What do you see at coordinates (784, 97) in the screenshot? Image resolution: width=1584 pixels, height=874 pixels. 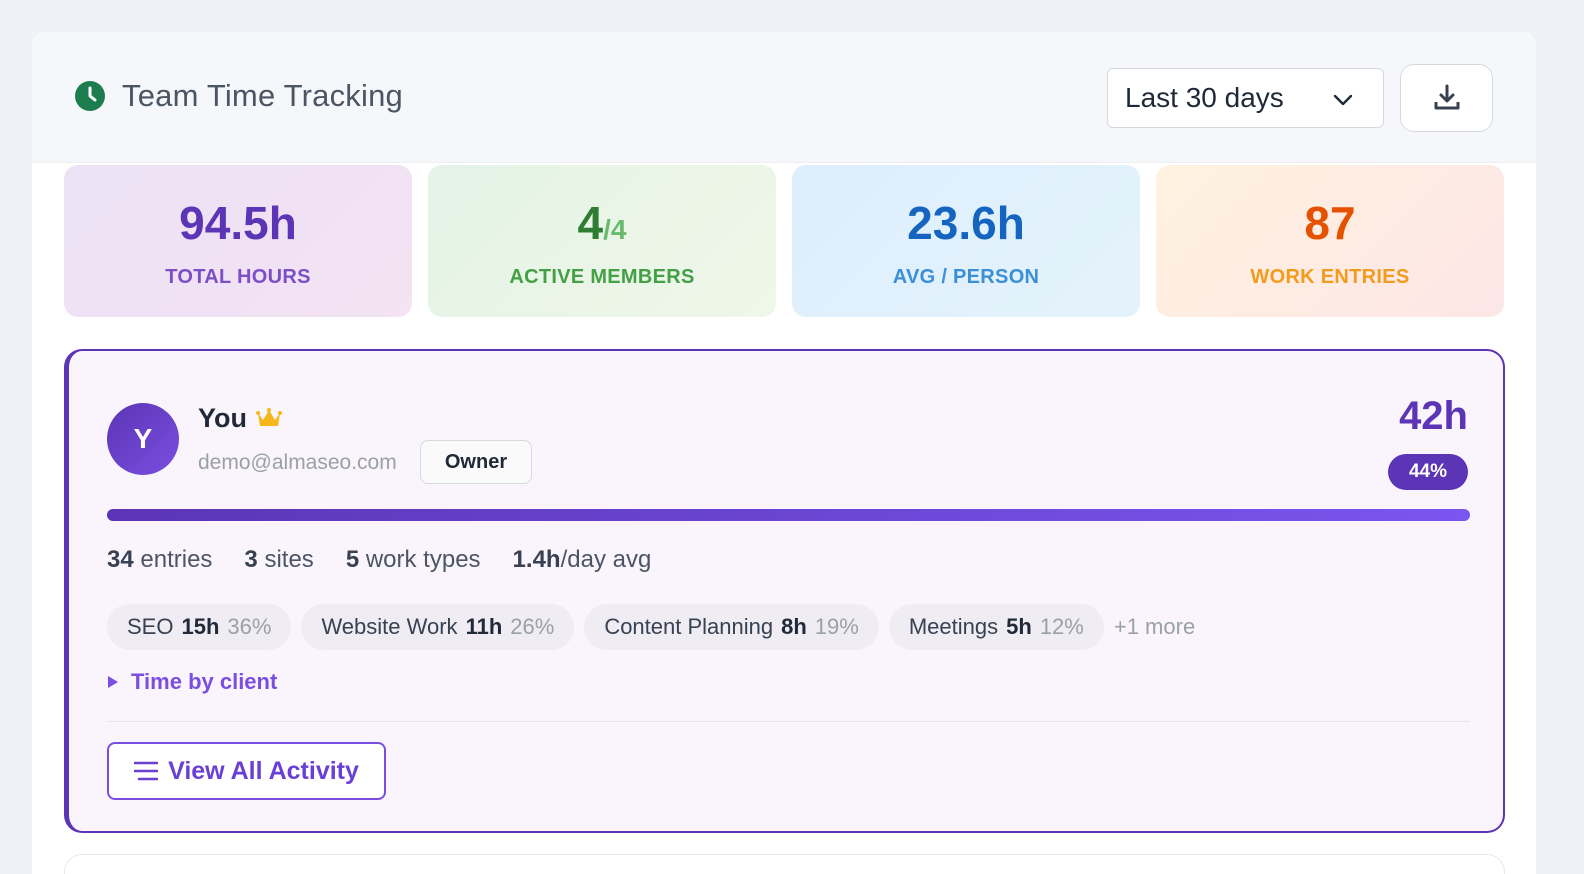 I see `panel-header: Team Time Tracking Last 30 days` at bounding box center [784, 97].